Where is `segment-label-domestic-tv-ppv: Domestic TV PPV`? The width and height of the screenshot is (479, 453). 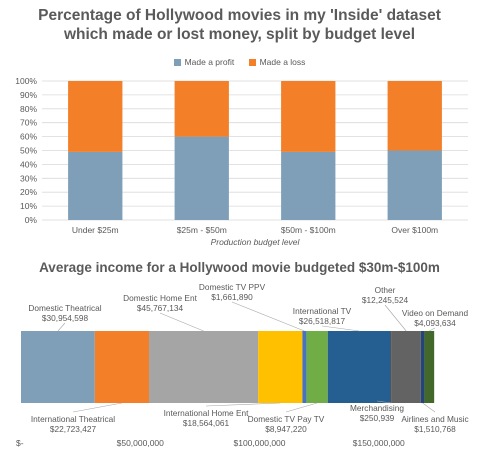 segment-label-domestic-tv-ppv: Domestic TV PPV is located at coordinates (232, 287).